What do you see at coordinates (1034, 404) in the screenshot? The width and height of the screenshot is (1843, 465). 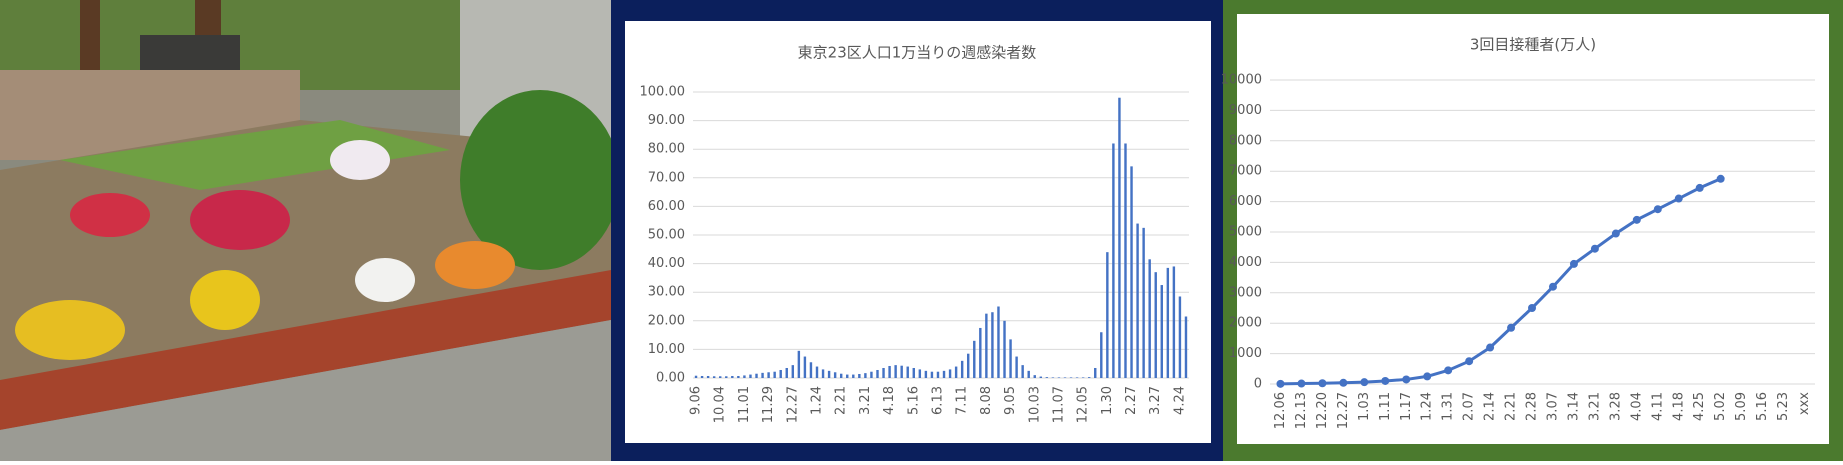 I see `x-tick-label: 10.03` at bounding box center [1034, 404].